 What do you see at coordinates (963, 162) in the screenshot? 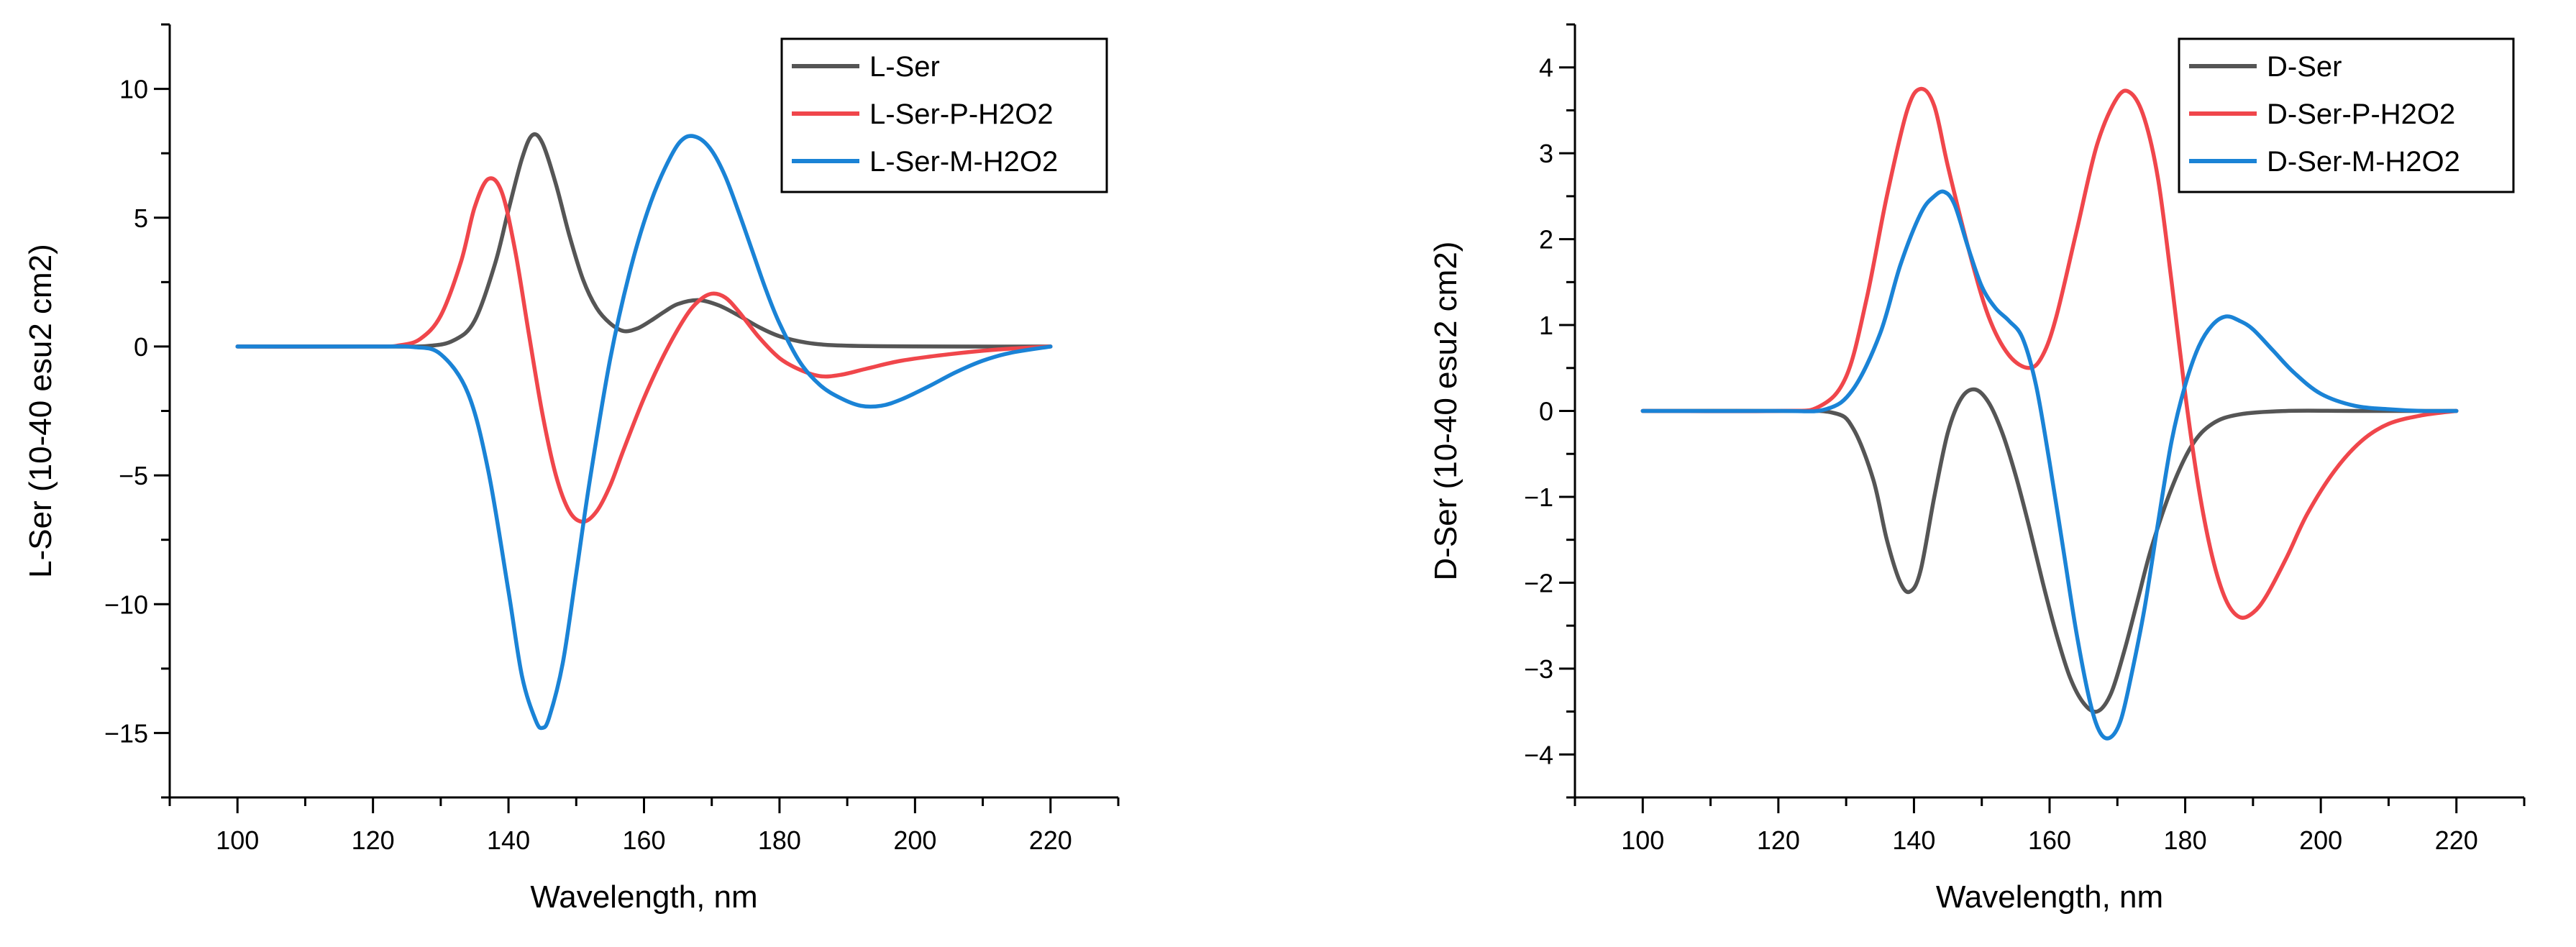
I see `legend-entry: L-Ser-M-H2O2` at bounding box center [963, 162].